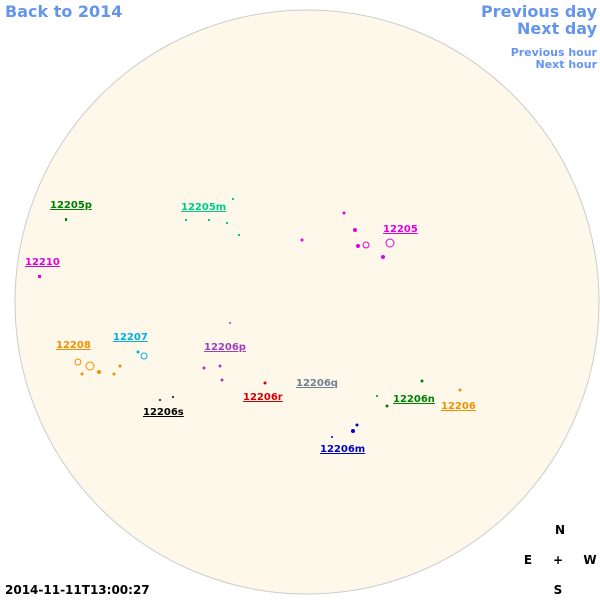 The image size is (600, 600). I want to click on region-label: 12205p, so click(71, 205).